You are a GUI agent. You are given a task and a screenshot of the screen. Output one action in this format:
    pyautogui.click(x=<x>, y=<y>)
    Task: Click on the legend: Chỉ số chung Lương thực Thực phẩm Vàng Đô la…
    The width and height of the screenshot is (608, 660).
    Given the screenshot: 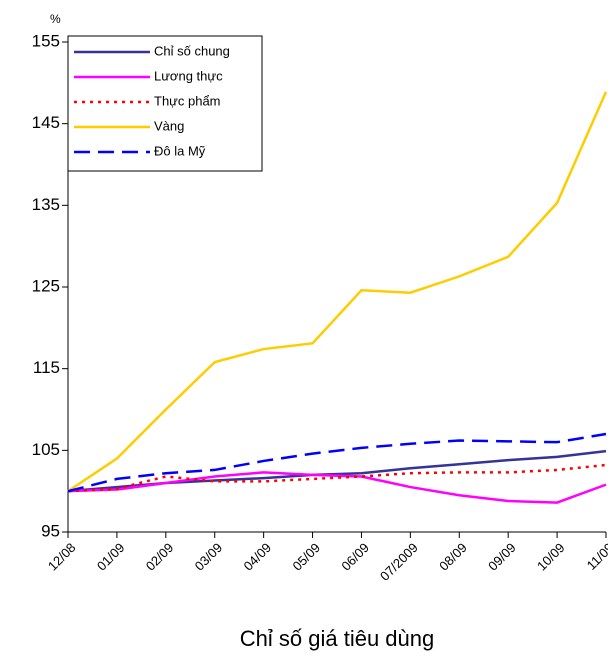 What is the action you would take?
    pyautogui.click(x=165, y=103)
    